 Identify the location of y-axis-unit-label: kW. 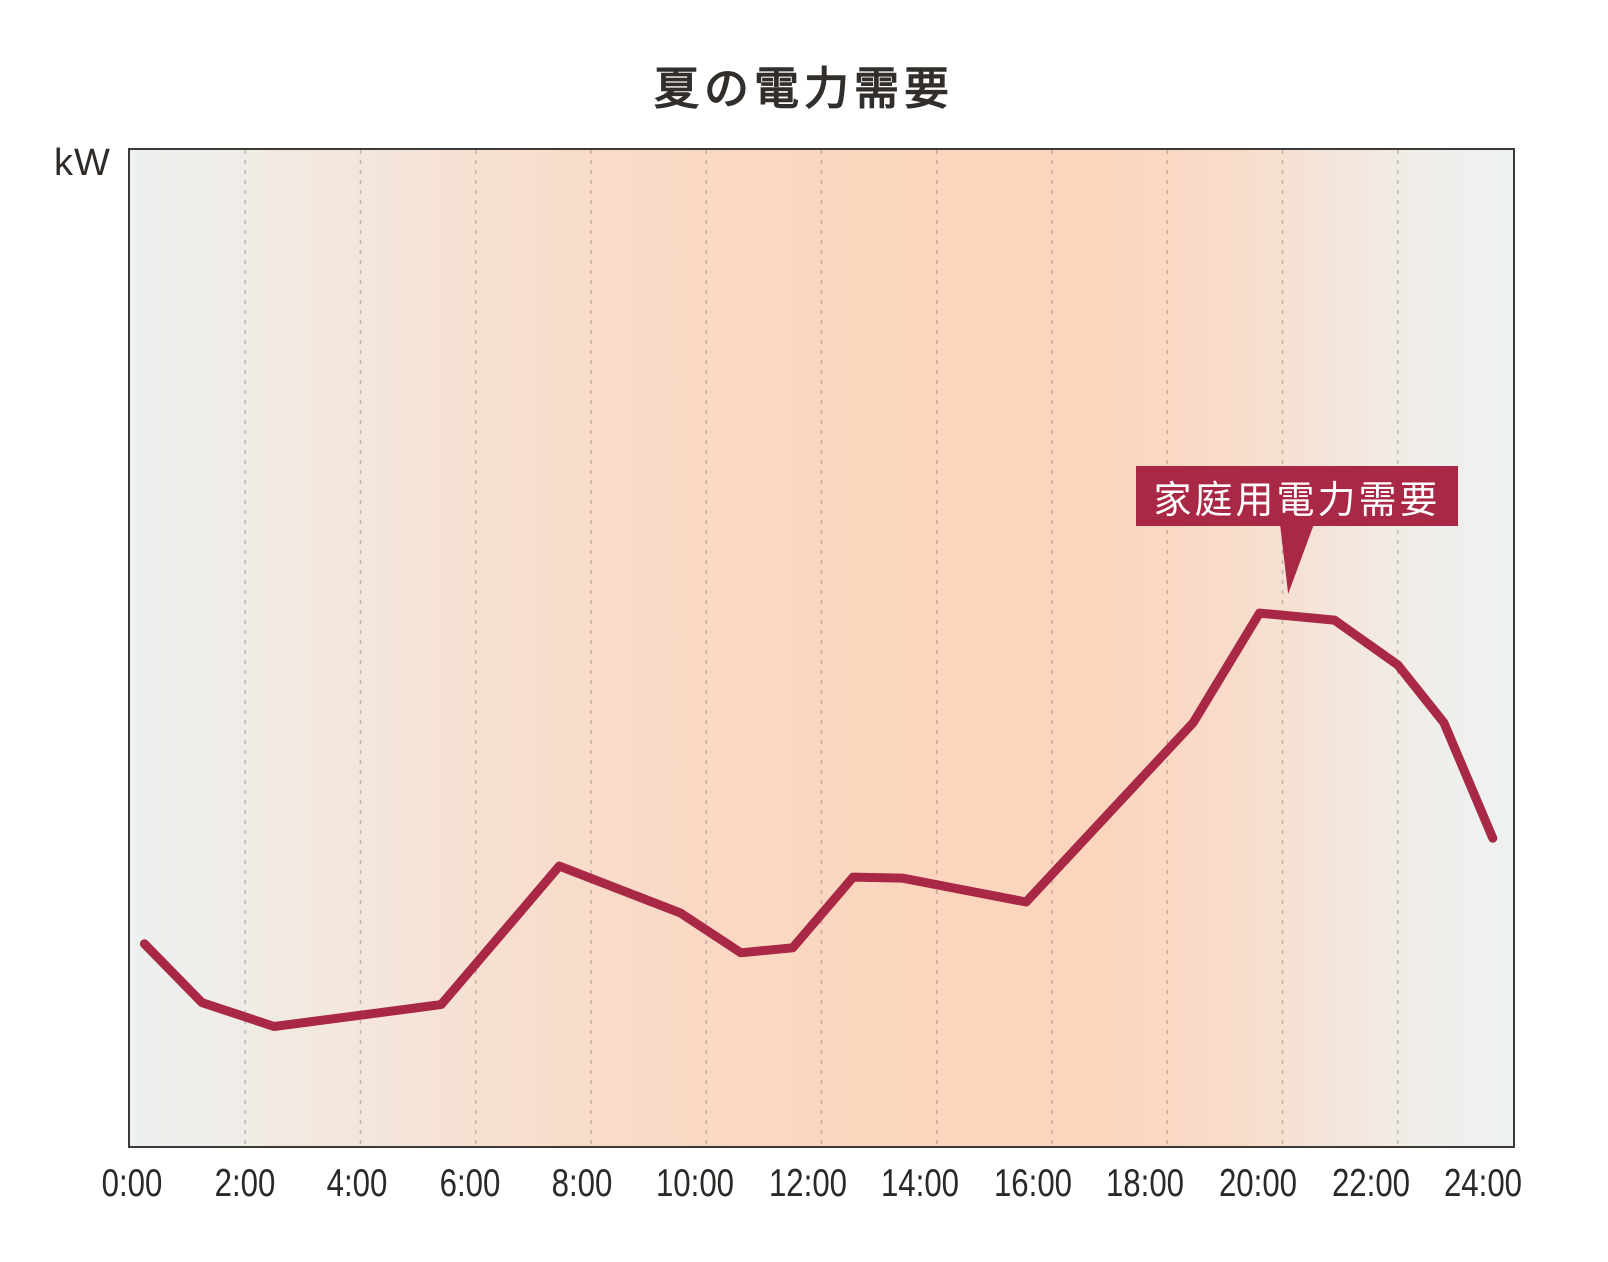
(82, 163).